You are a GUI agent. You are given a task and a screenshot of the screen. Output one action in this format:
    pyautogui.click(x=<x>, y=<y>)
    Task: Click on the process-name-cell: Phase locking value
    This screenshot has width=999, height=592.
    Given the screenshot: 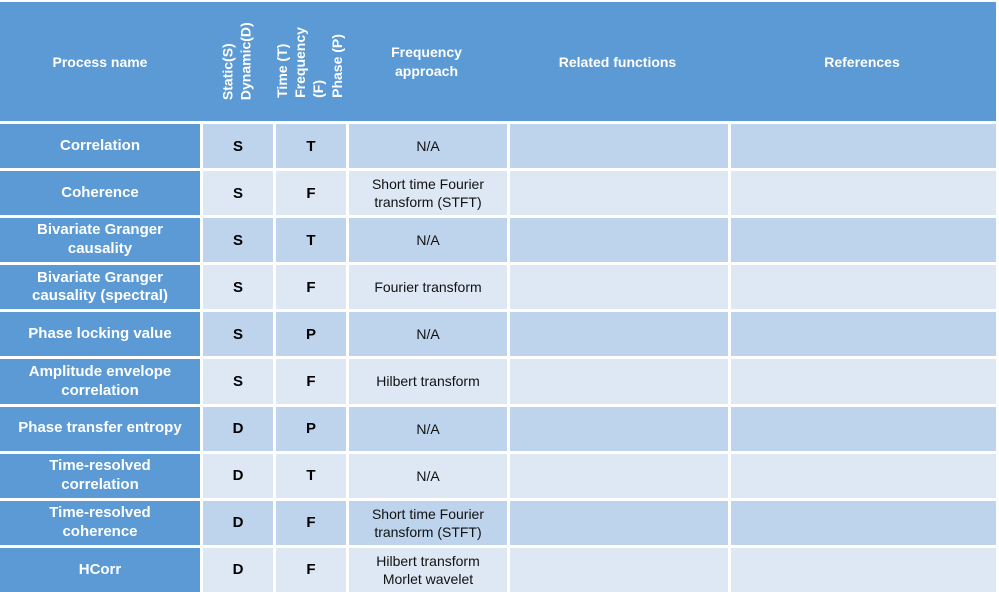 What is the action you would take?
    pyautogui.click(x=100, y=334)
    